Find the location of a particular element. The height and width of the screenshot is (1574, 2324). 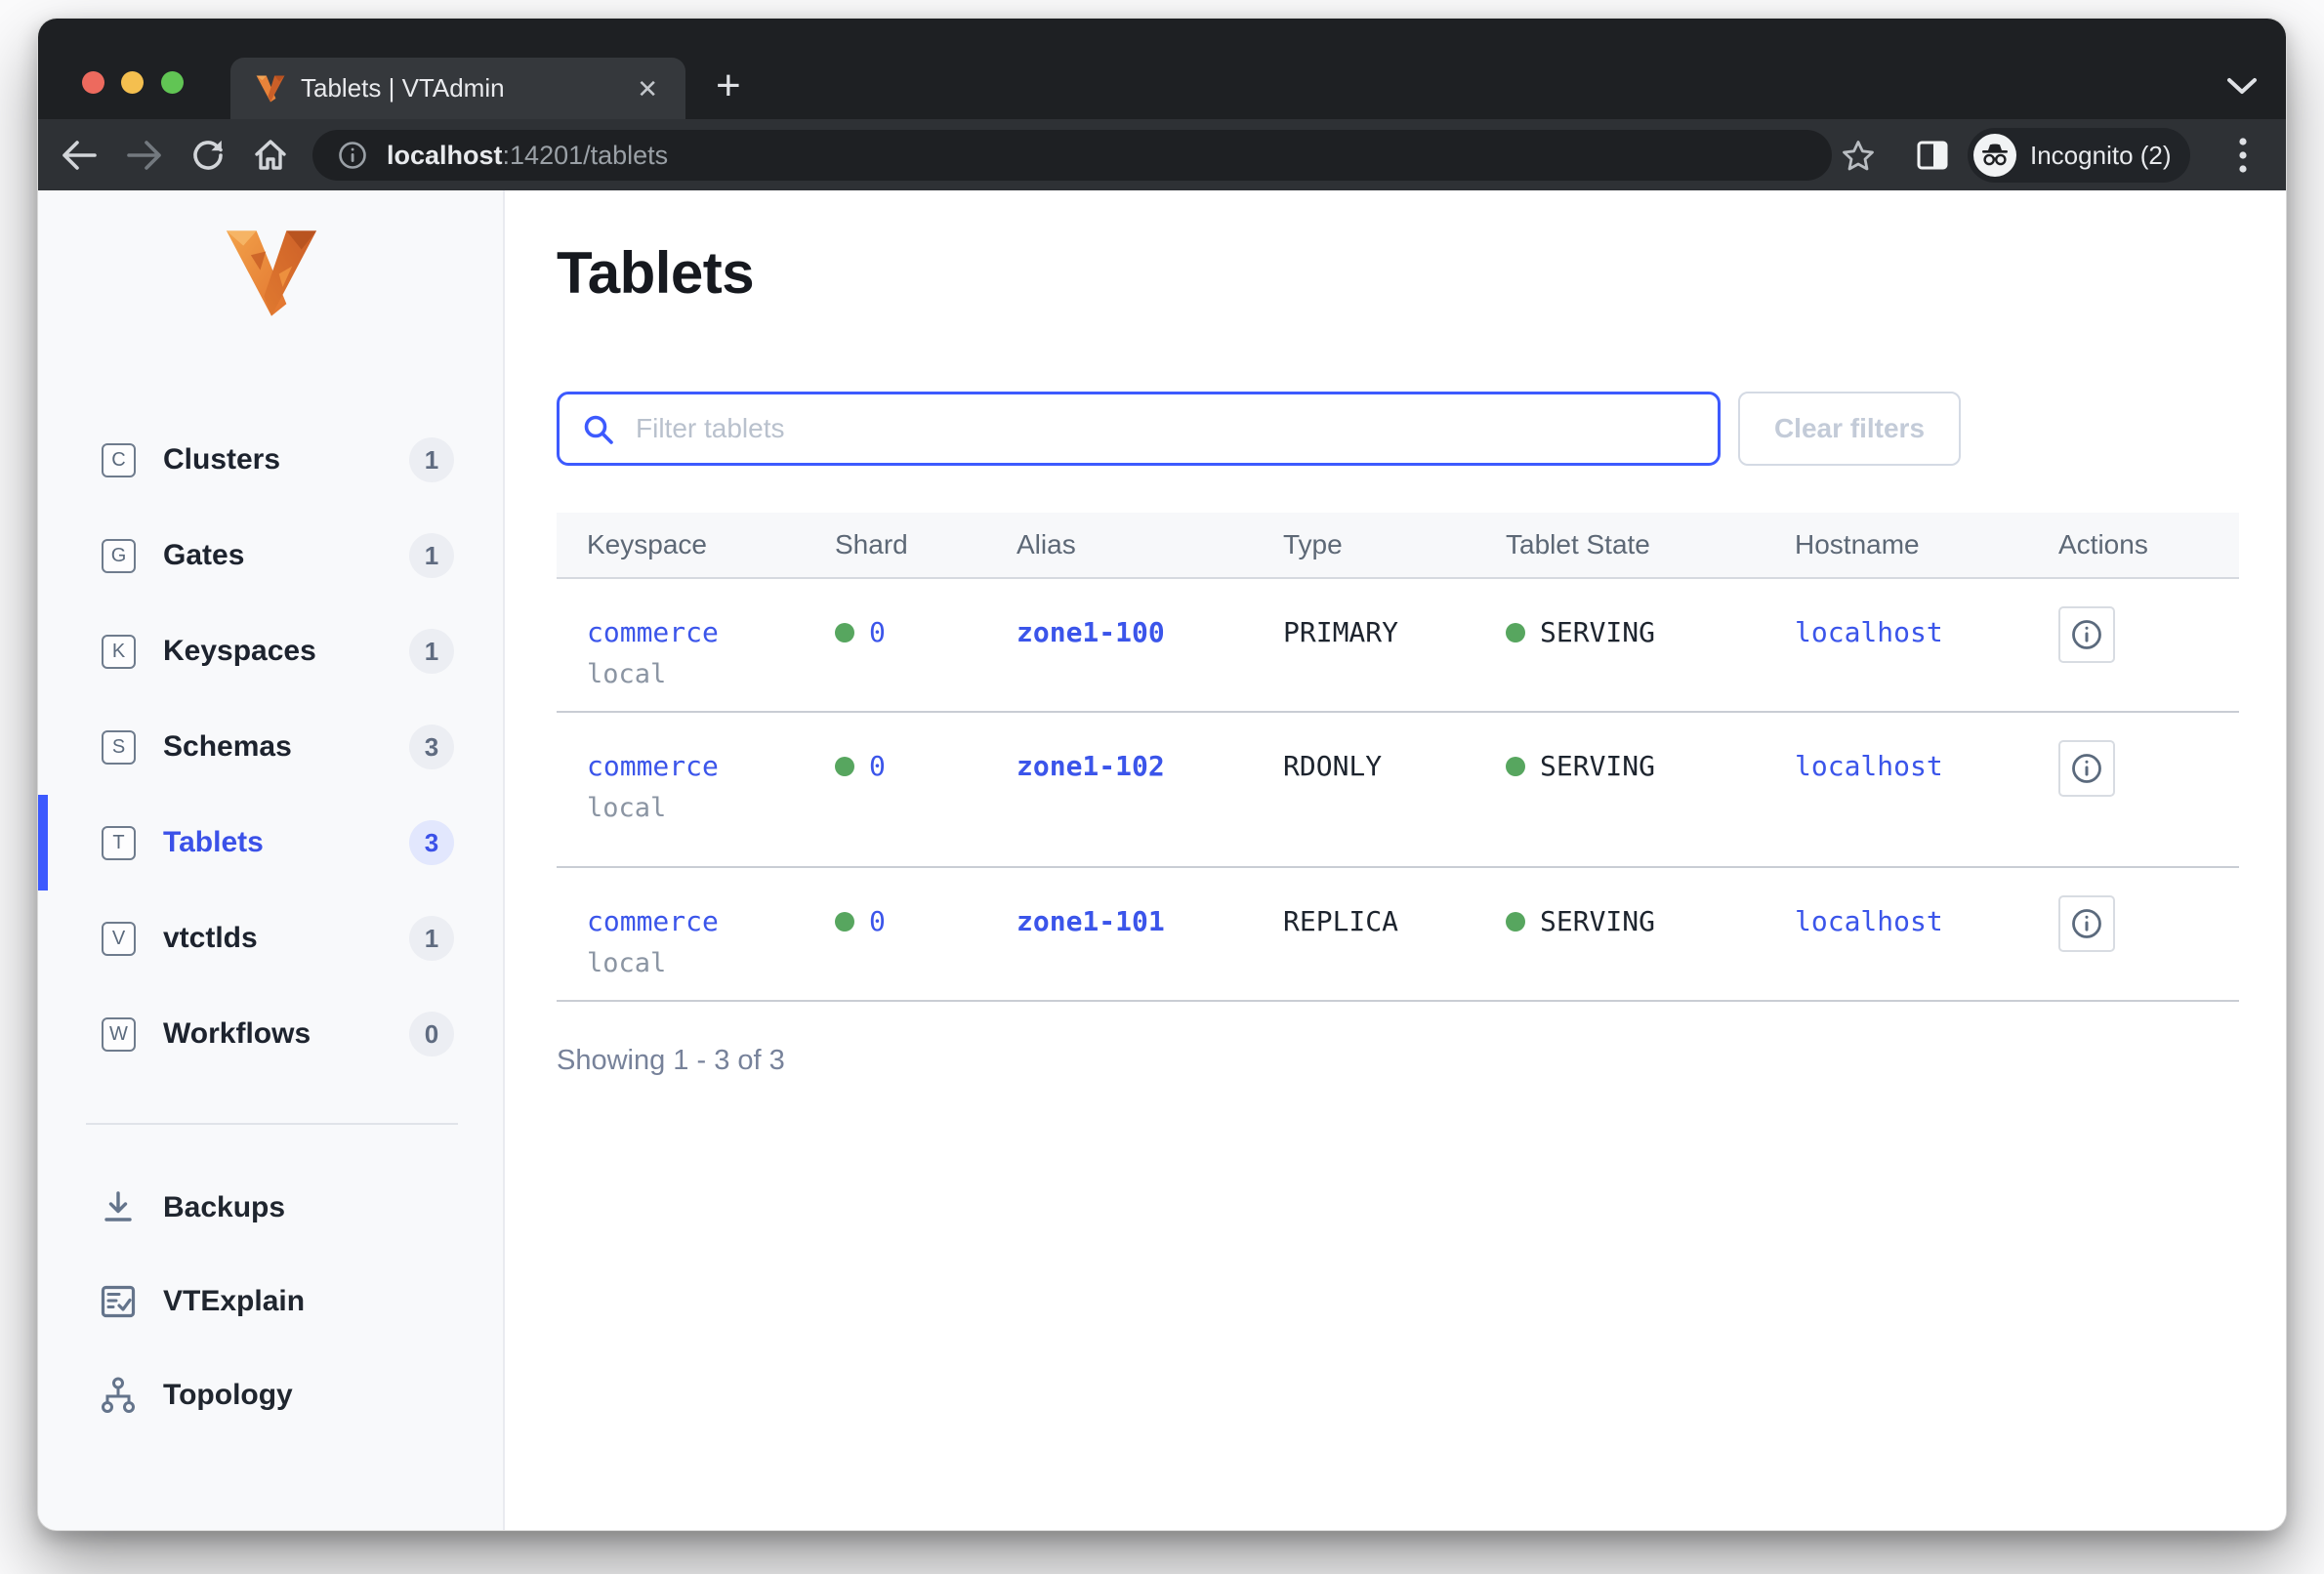

sidebar-tools: Backups VTExplain Topology is located at coordinates (270, 1302).